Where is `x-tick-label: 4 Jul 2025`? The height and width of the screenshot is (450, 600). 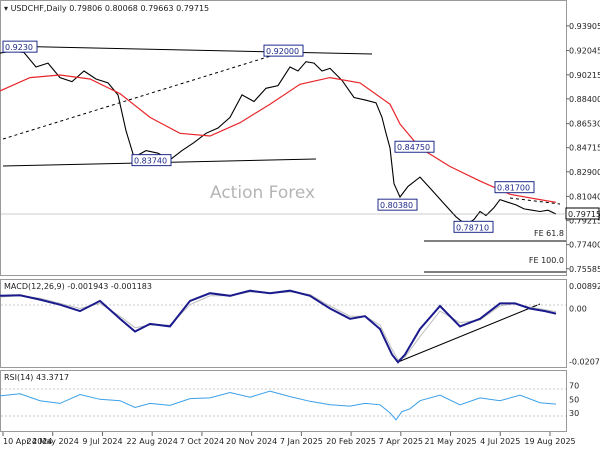 x-tick-label: 4 Jul 2025 is located at coordinates (500, 441).